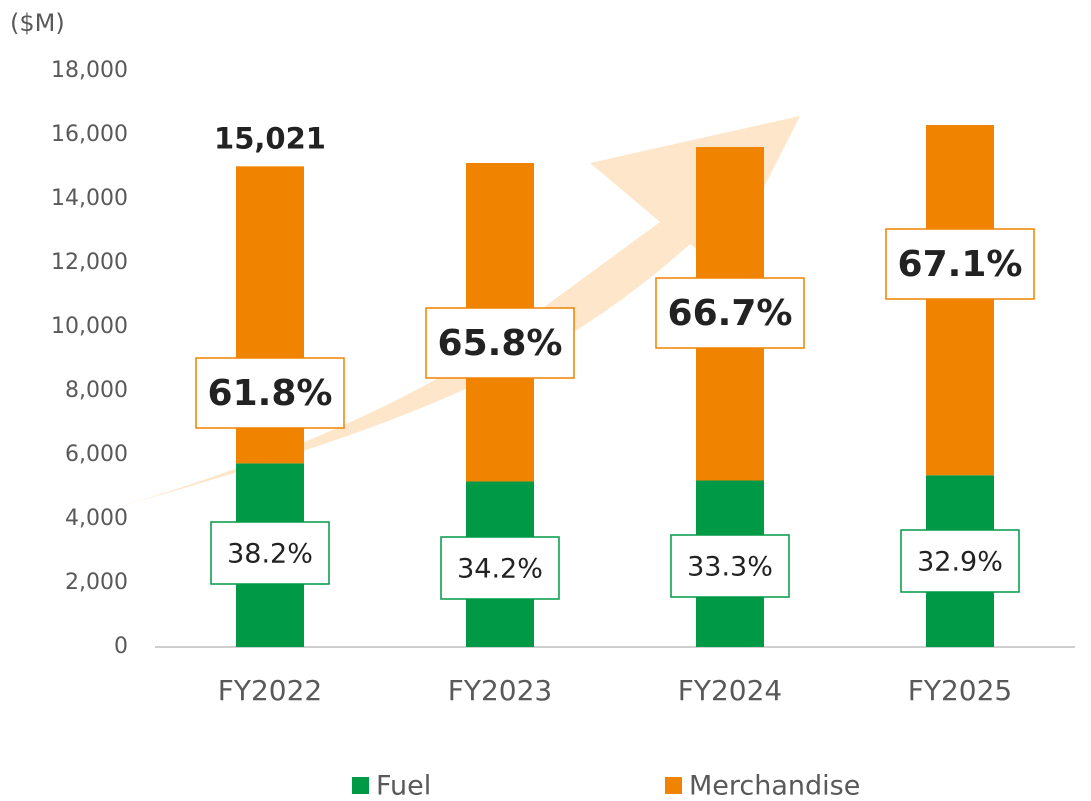 The height and width of the screenshot is (801, 1091). I want to click on percent-label: 34.2%, so click(500, 569).